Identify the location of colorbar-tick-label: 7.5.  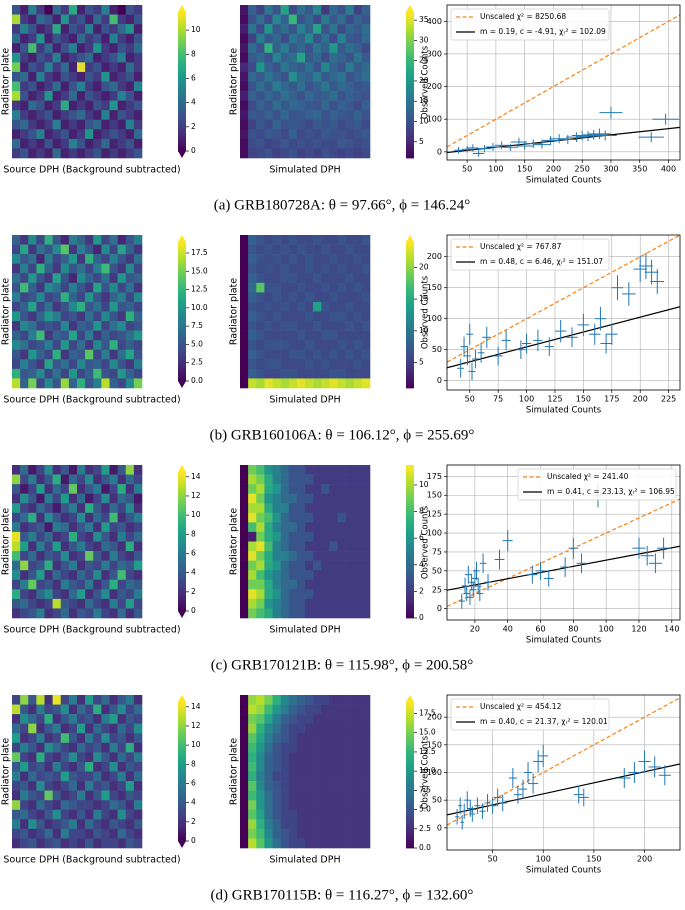
(425, 789).